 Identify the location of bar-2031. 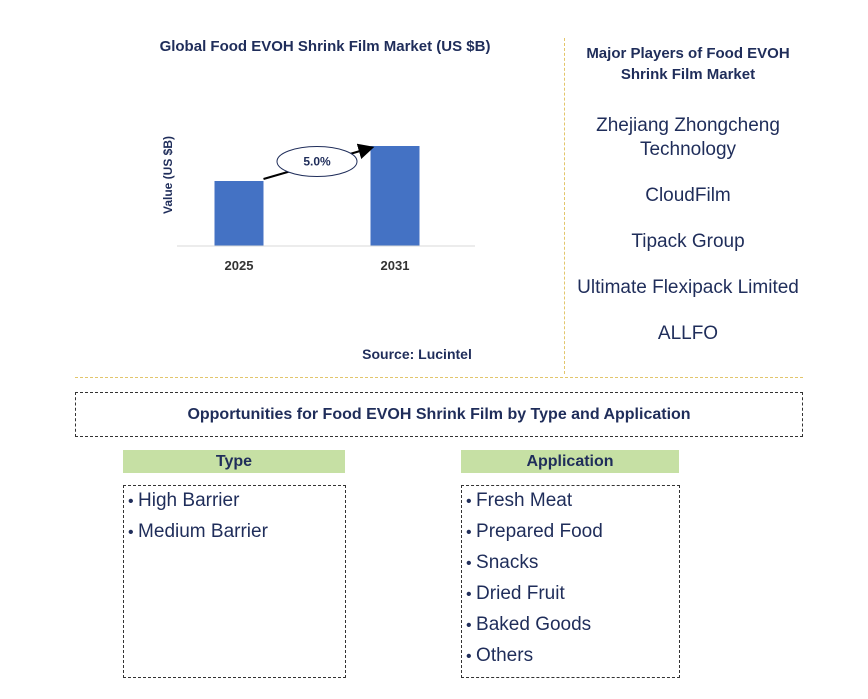
(395, 196).